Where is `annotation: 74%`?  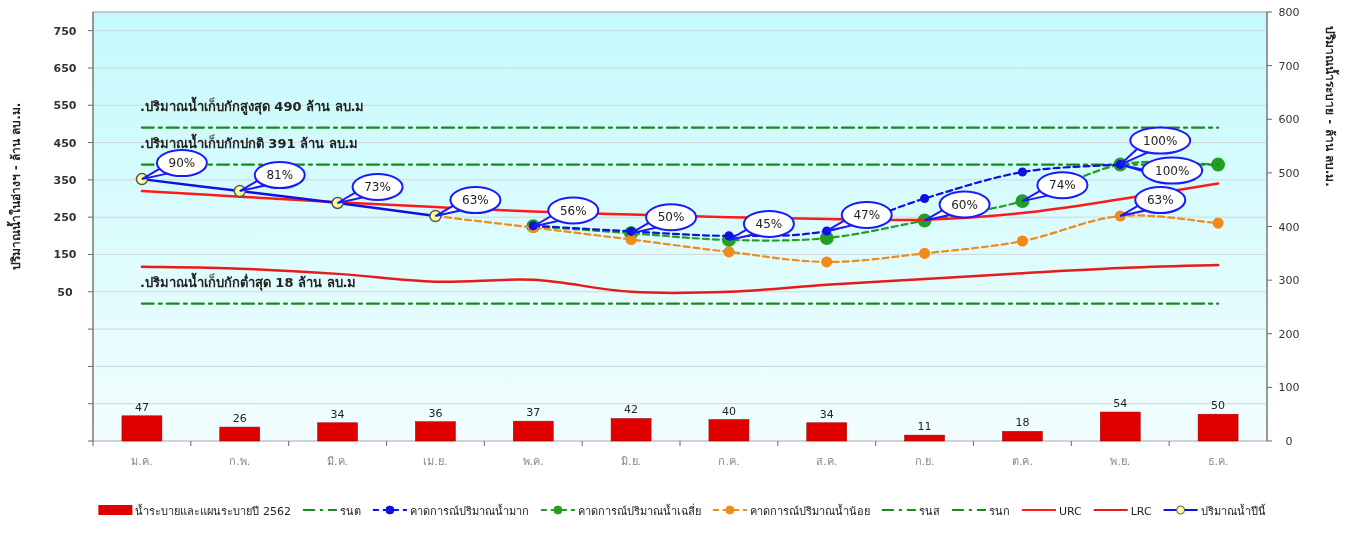 annotation: 74% is located at coordinates (1062, 185).